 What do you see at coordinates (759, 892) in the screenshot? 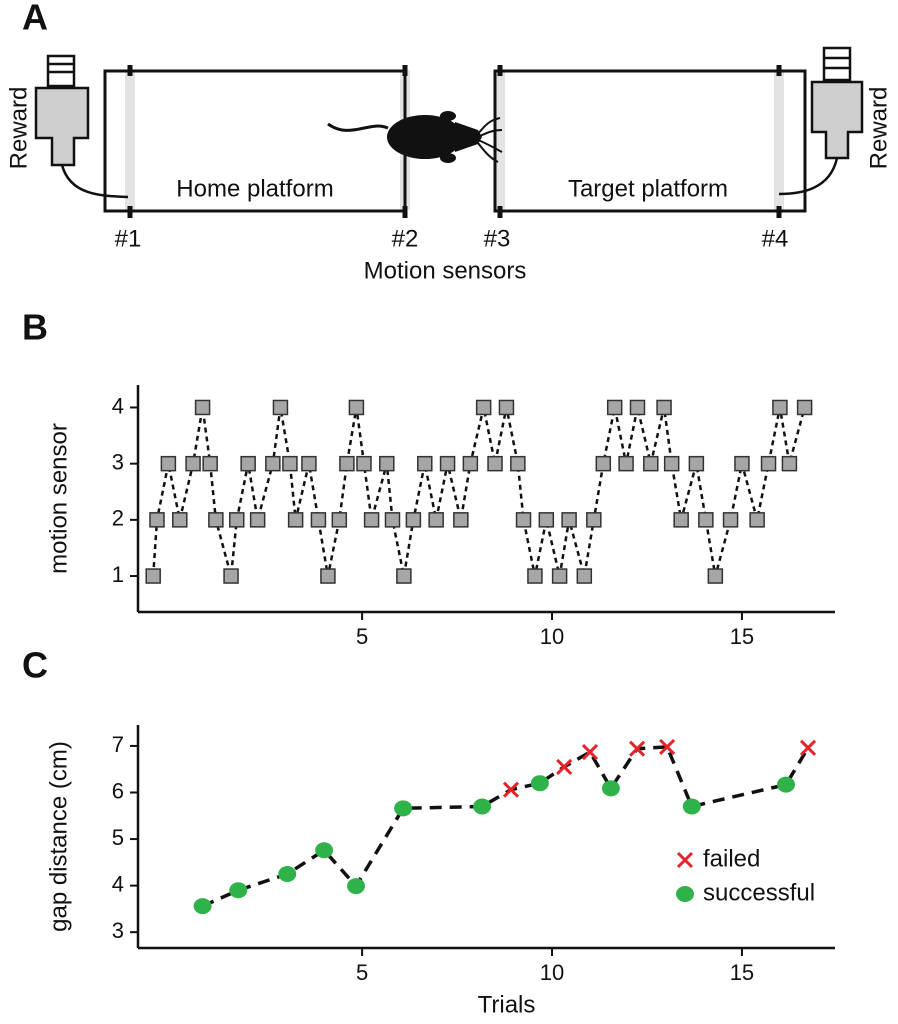
I see `legend-label: successful` at bounding box center [759, 892].